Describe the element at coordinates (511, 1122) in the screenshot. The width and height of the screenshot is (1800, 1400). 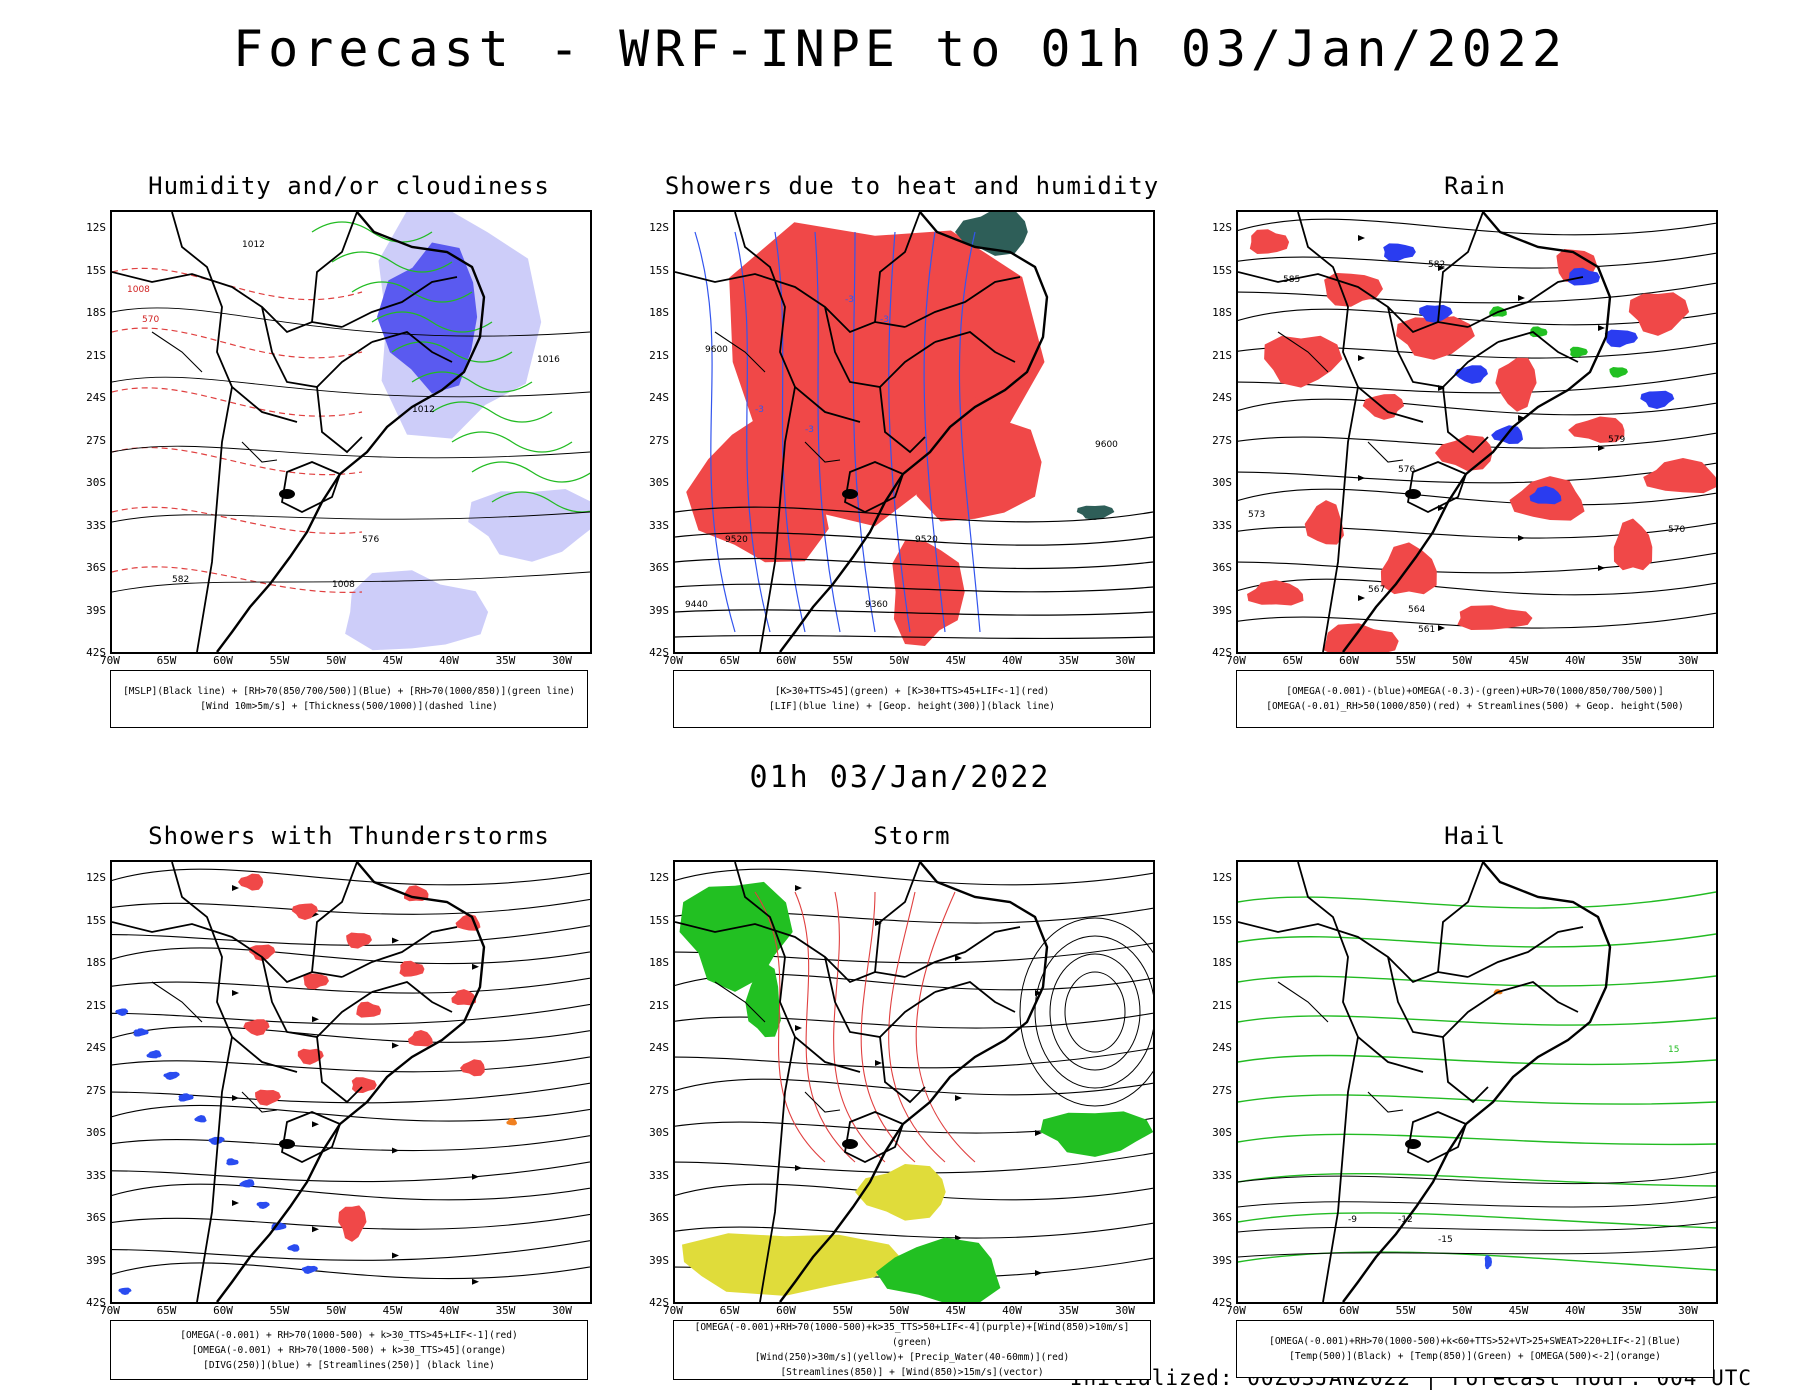
I see `thunderstorm-orange-region` at that location.